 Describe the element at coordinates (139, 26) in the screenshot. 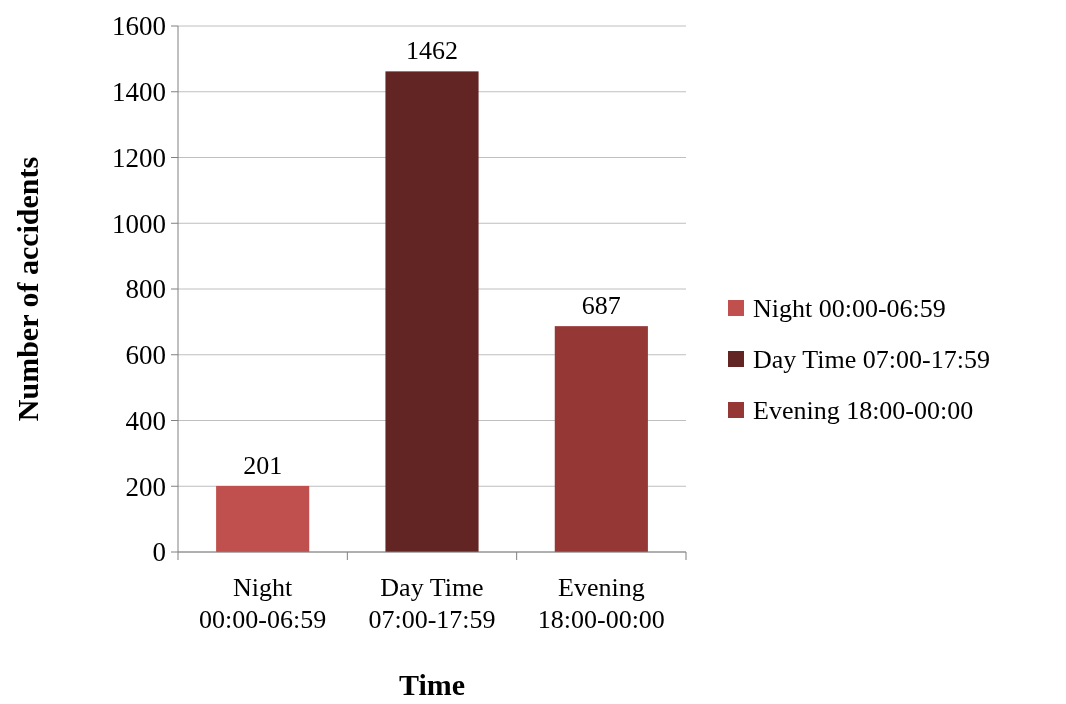

I see `y-tick-label: 1600` at that location.